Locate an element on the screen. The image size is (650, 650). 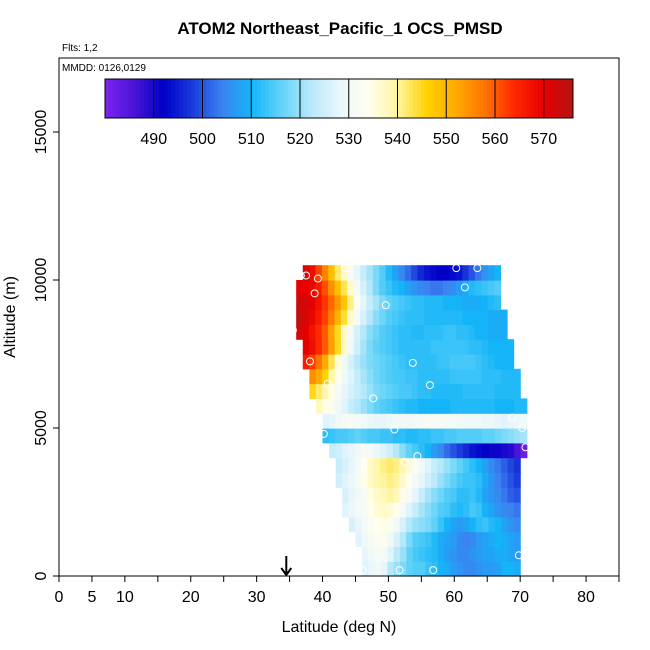
x-tick-label: 50 is located at coordinates (389, 597).